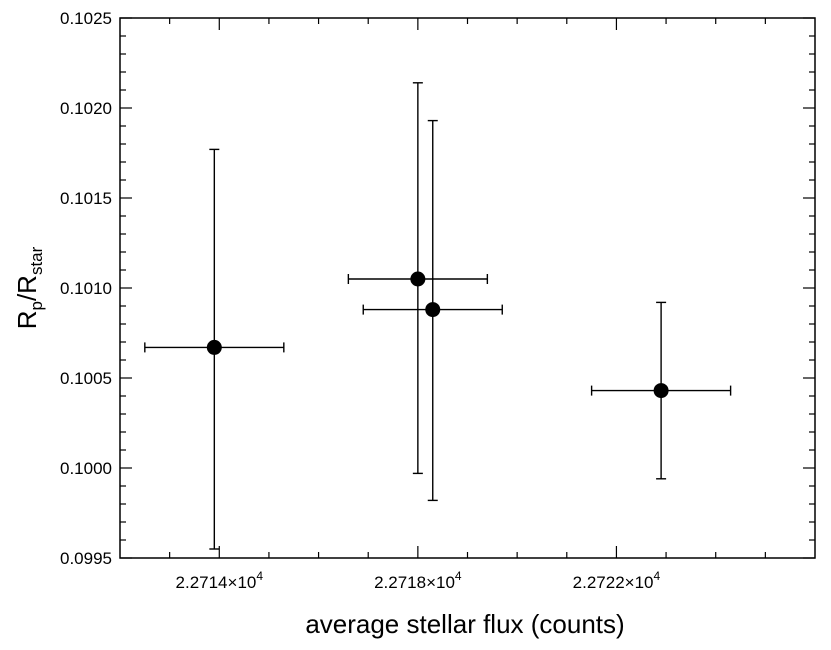 The image size is (831, 650). Describe the element at coordinates (86, 468) in the screenshot. I see `y-tick-label: 0.1000` at that location.